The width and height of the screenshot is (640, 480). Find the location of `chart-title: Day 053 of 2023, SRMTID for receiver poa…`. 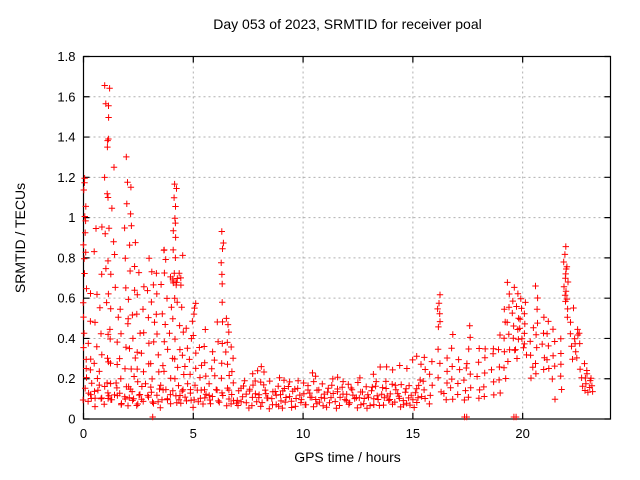

chart-title: Day 053 of 2023, SRMTID for receiver poa… is located at coordinates (347, 24).